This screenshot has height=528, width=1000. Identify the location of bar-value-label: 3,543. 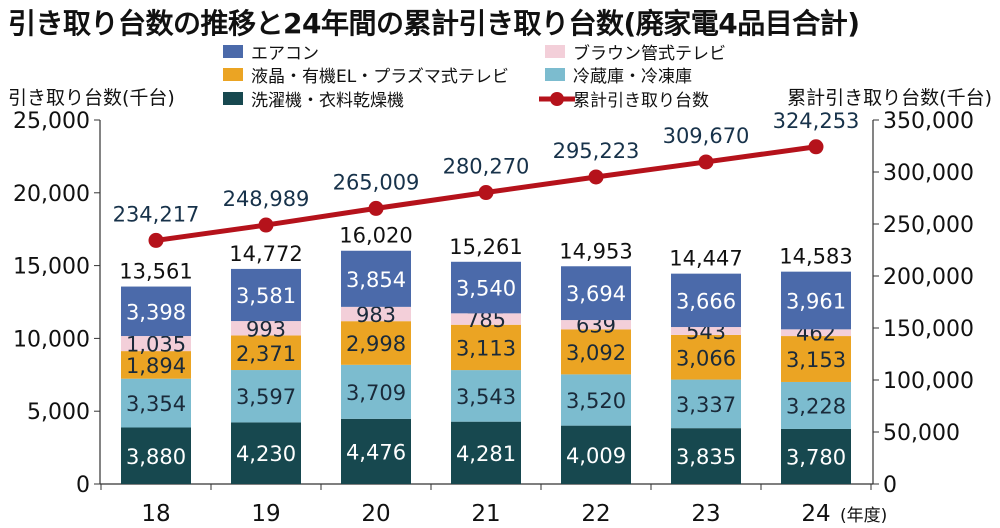
(486, 397).